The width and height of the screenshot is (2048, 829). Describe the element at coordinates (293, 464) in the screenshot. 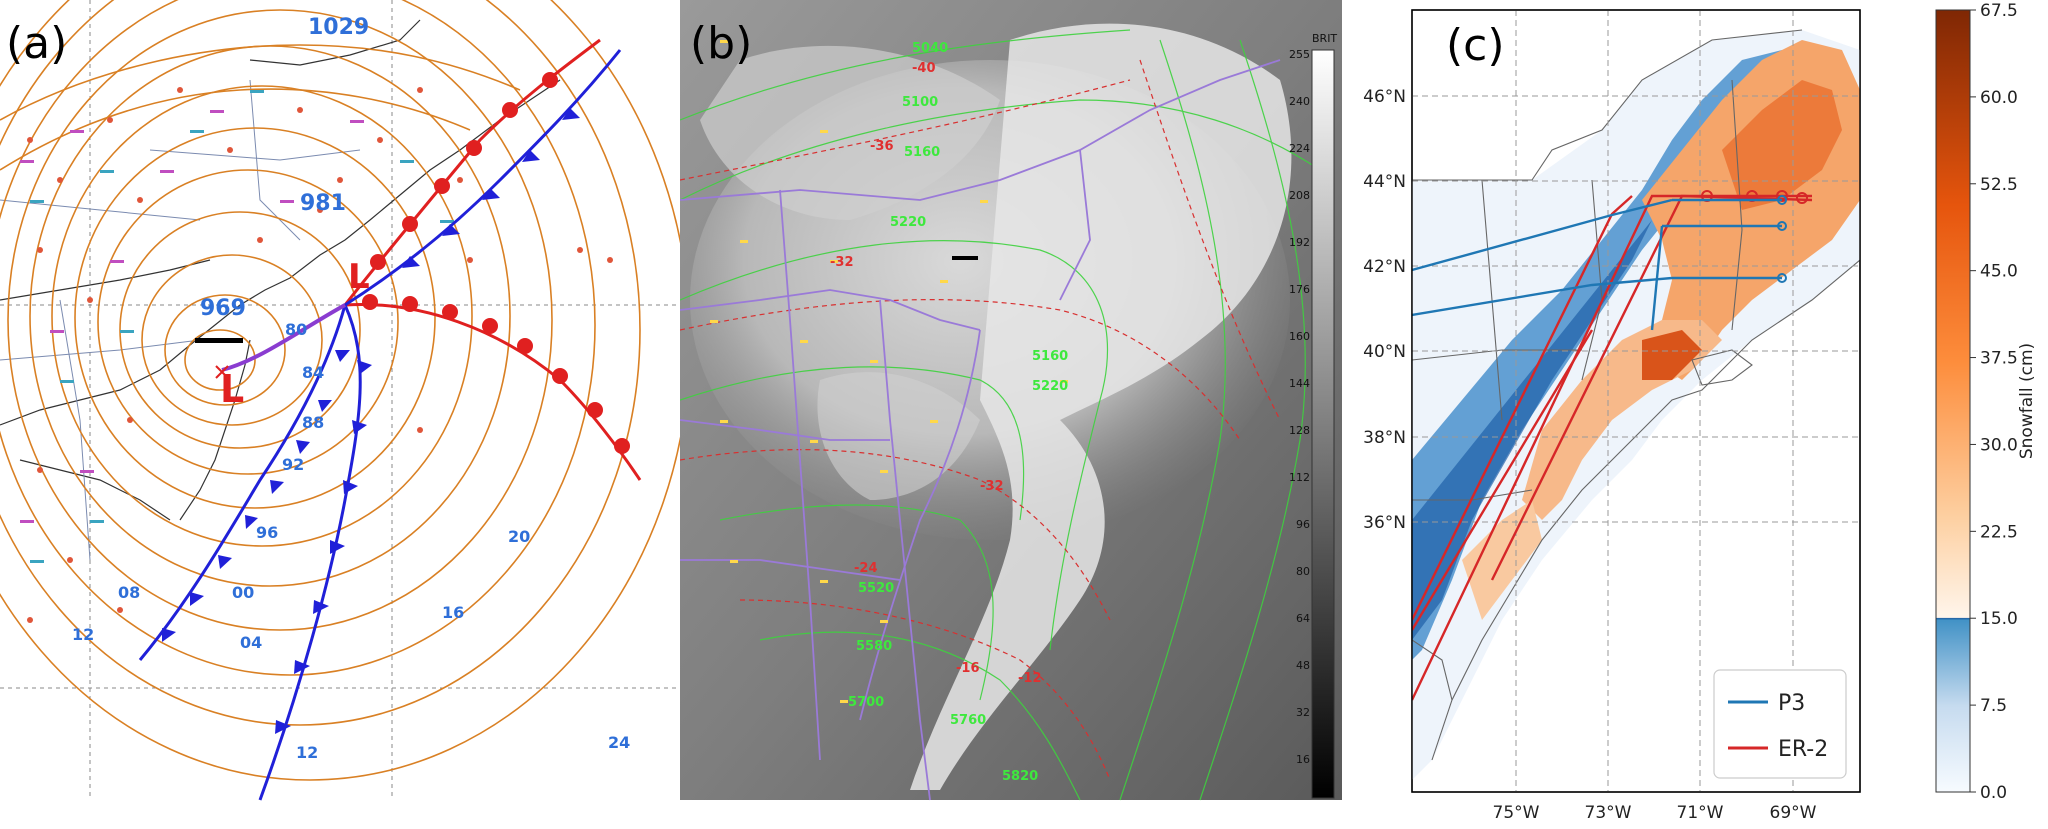

I see `isobar-label: 92` at that location.